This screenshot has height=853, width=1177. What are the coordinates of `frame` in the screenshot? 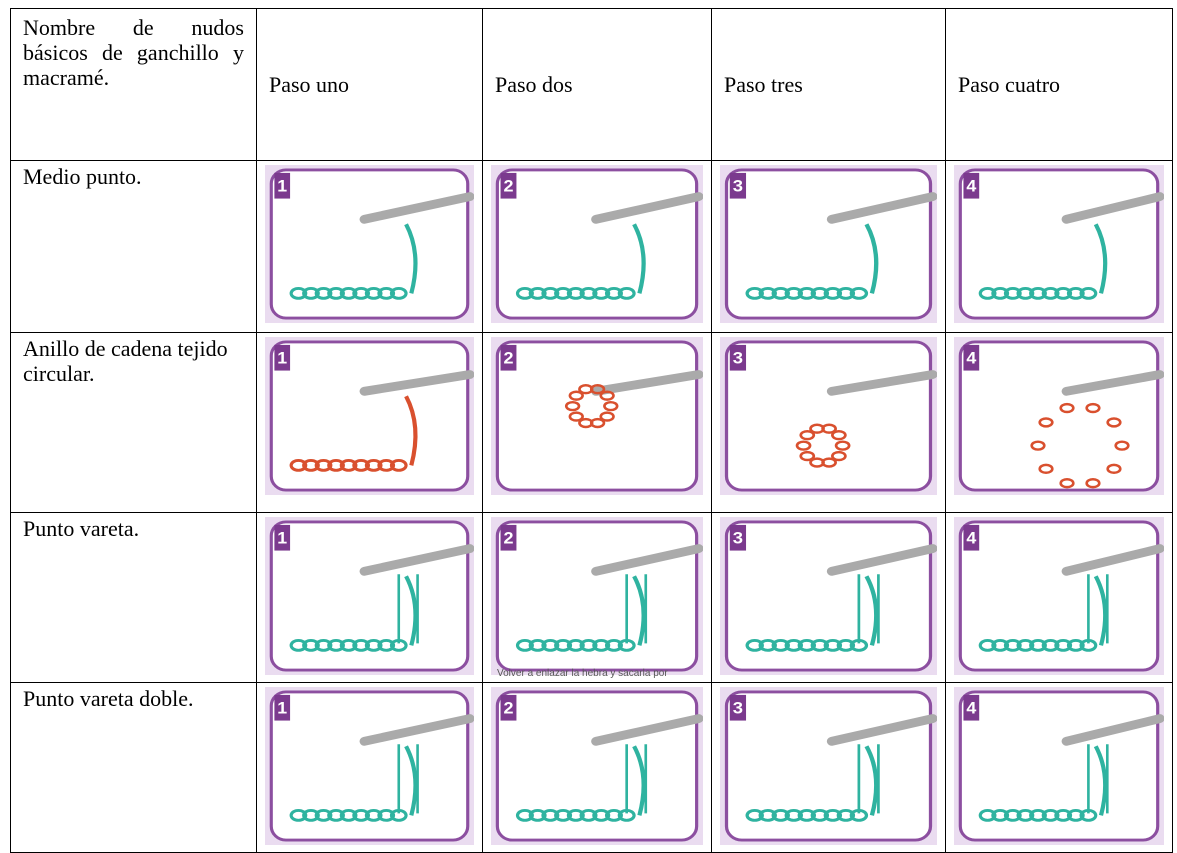 It's located at (597, 416).